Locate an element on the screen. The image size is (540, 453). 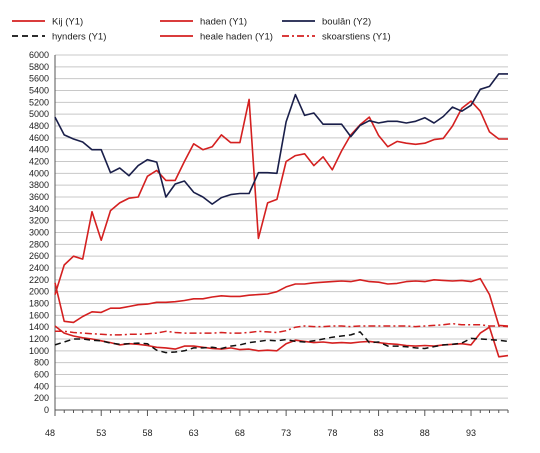
y-tick-label: 5200 is located at coordinates (39, 102).